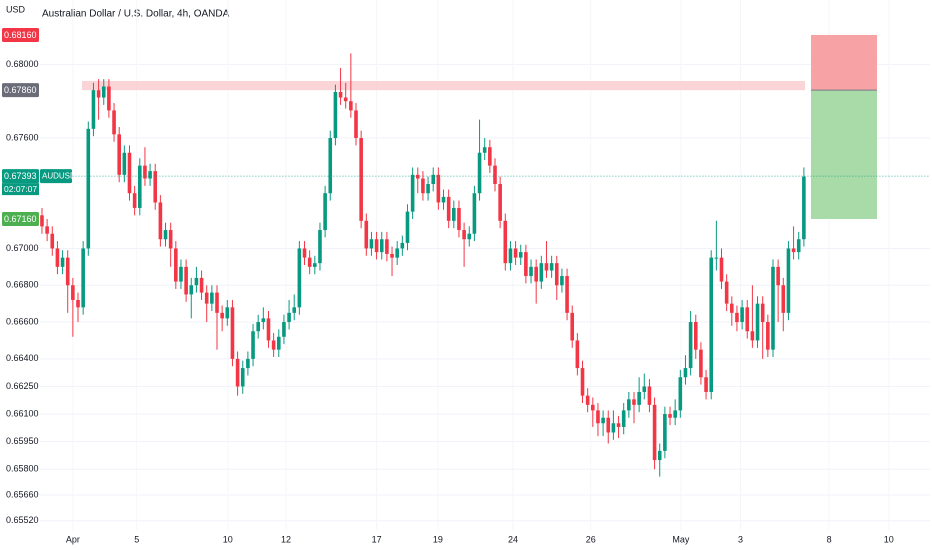 The image size is (932, 550). What do you see at coordinates (59, 176) in the screenshot?
I see `symbol-label: AUDUSD` at bounding box center [59, 176].